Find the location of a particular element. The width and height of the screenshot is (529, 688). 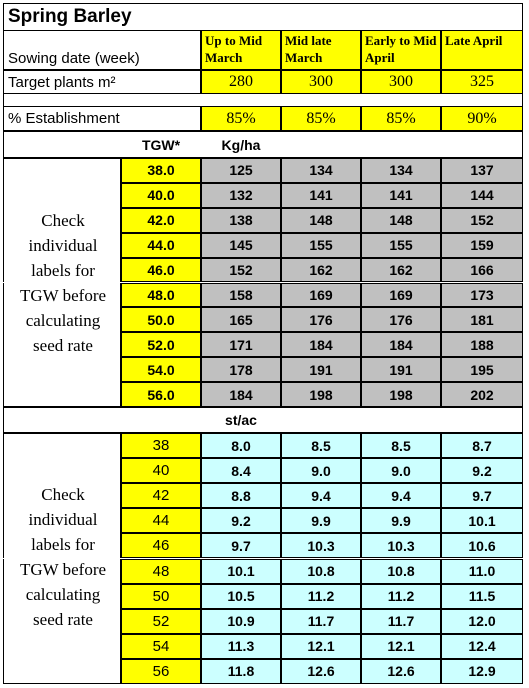

rate-cell: 8.4 is located at coordinates (241, 471).